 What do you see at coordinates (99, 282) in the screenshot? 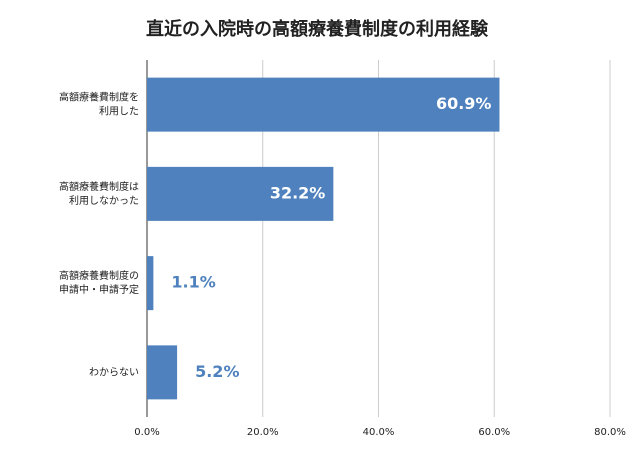
I see `y-tick-label: 高額療養費制度の申請中・申請予定` at bounding box center [99, 282].